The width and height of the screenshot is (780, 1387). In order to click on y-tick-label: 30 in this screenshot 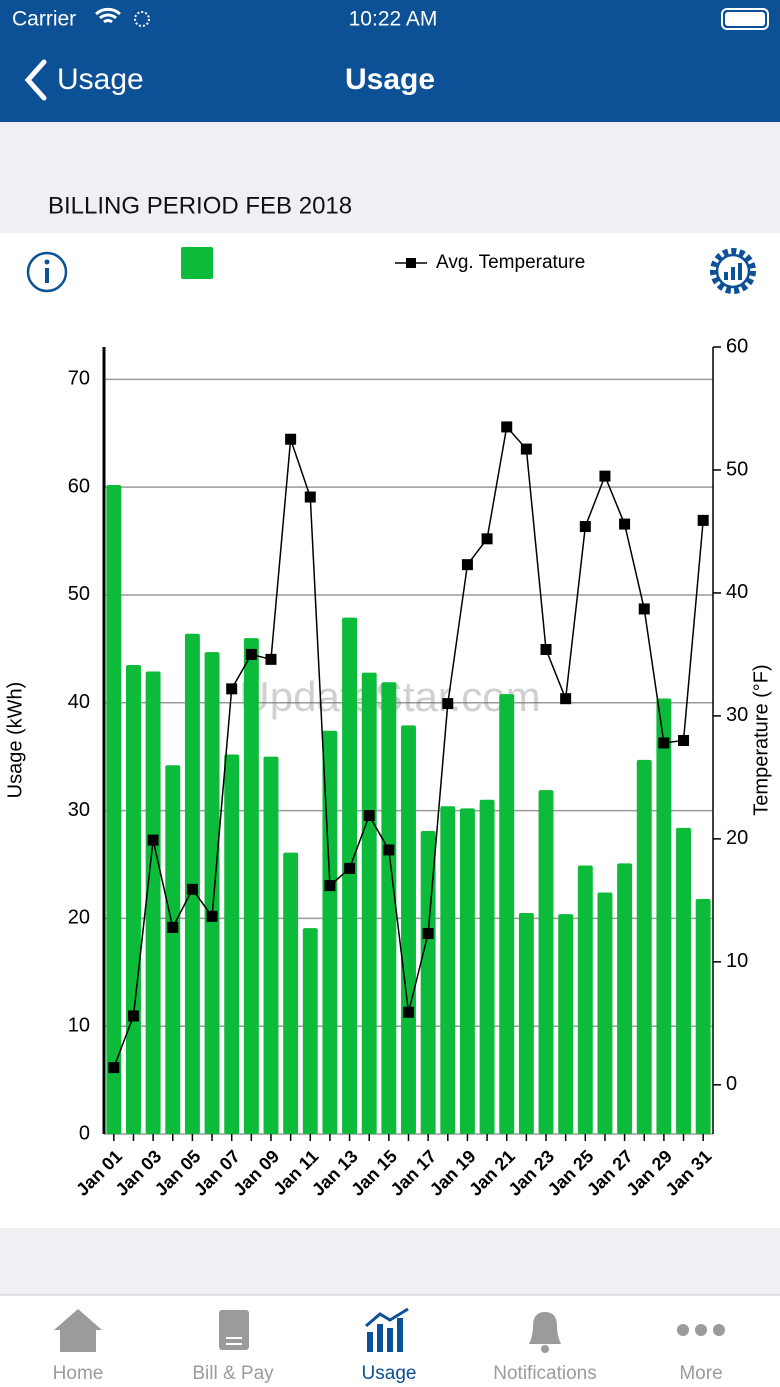, I will do `click(79, 810)`.